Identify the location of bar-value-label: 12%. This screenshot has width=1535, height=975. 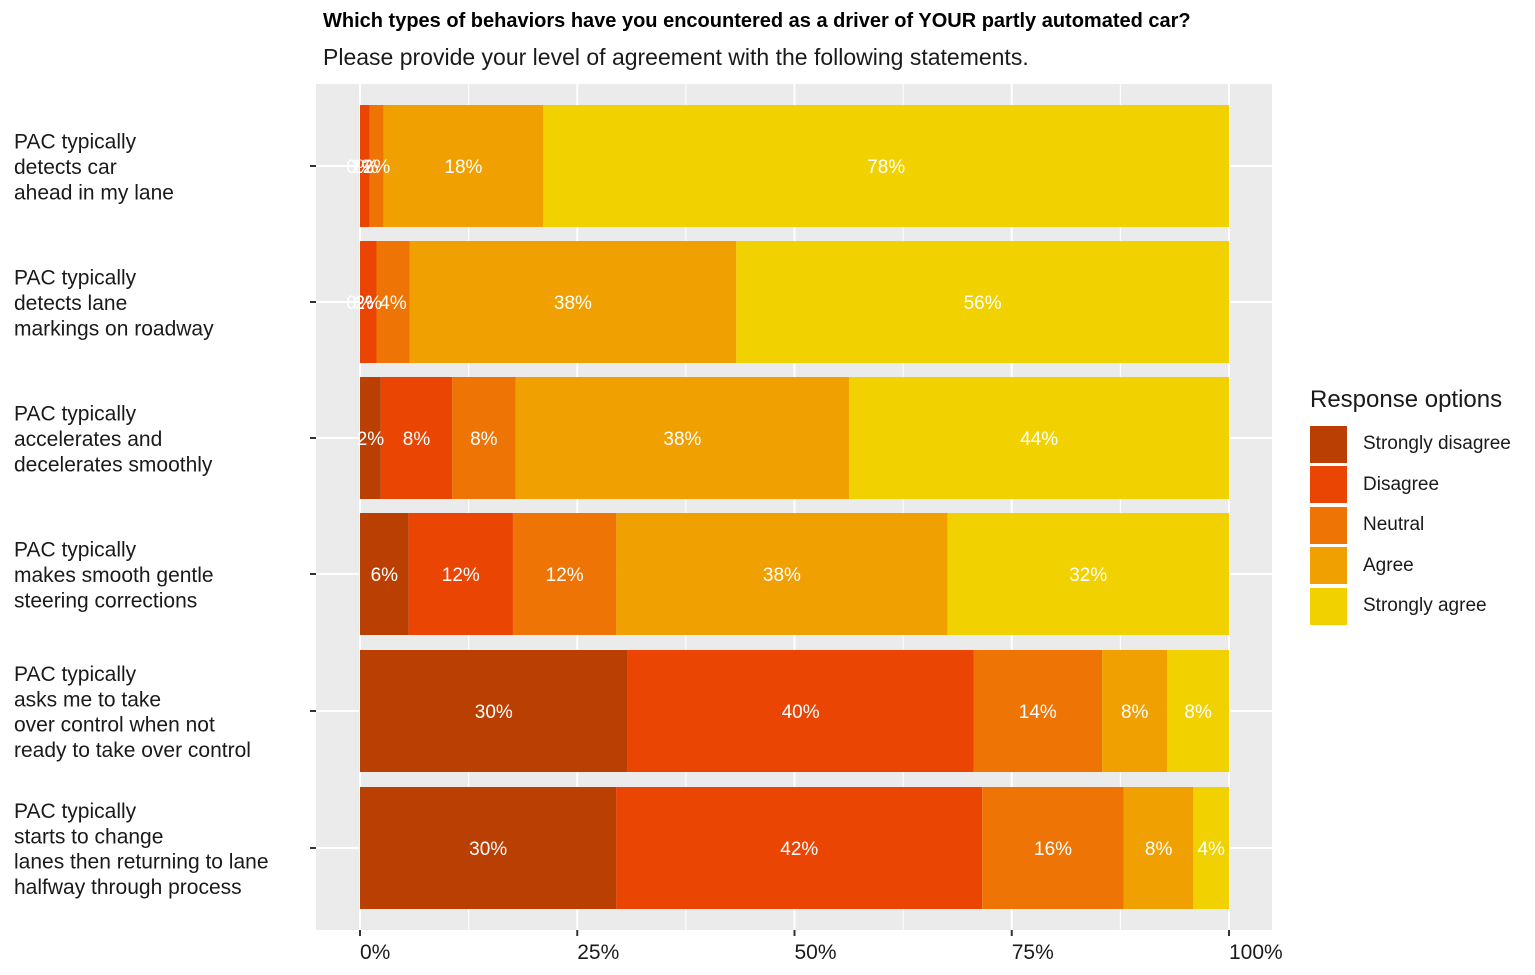
(461, 575).